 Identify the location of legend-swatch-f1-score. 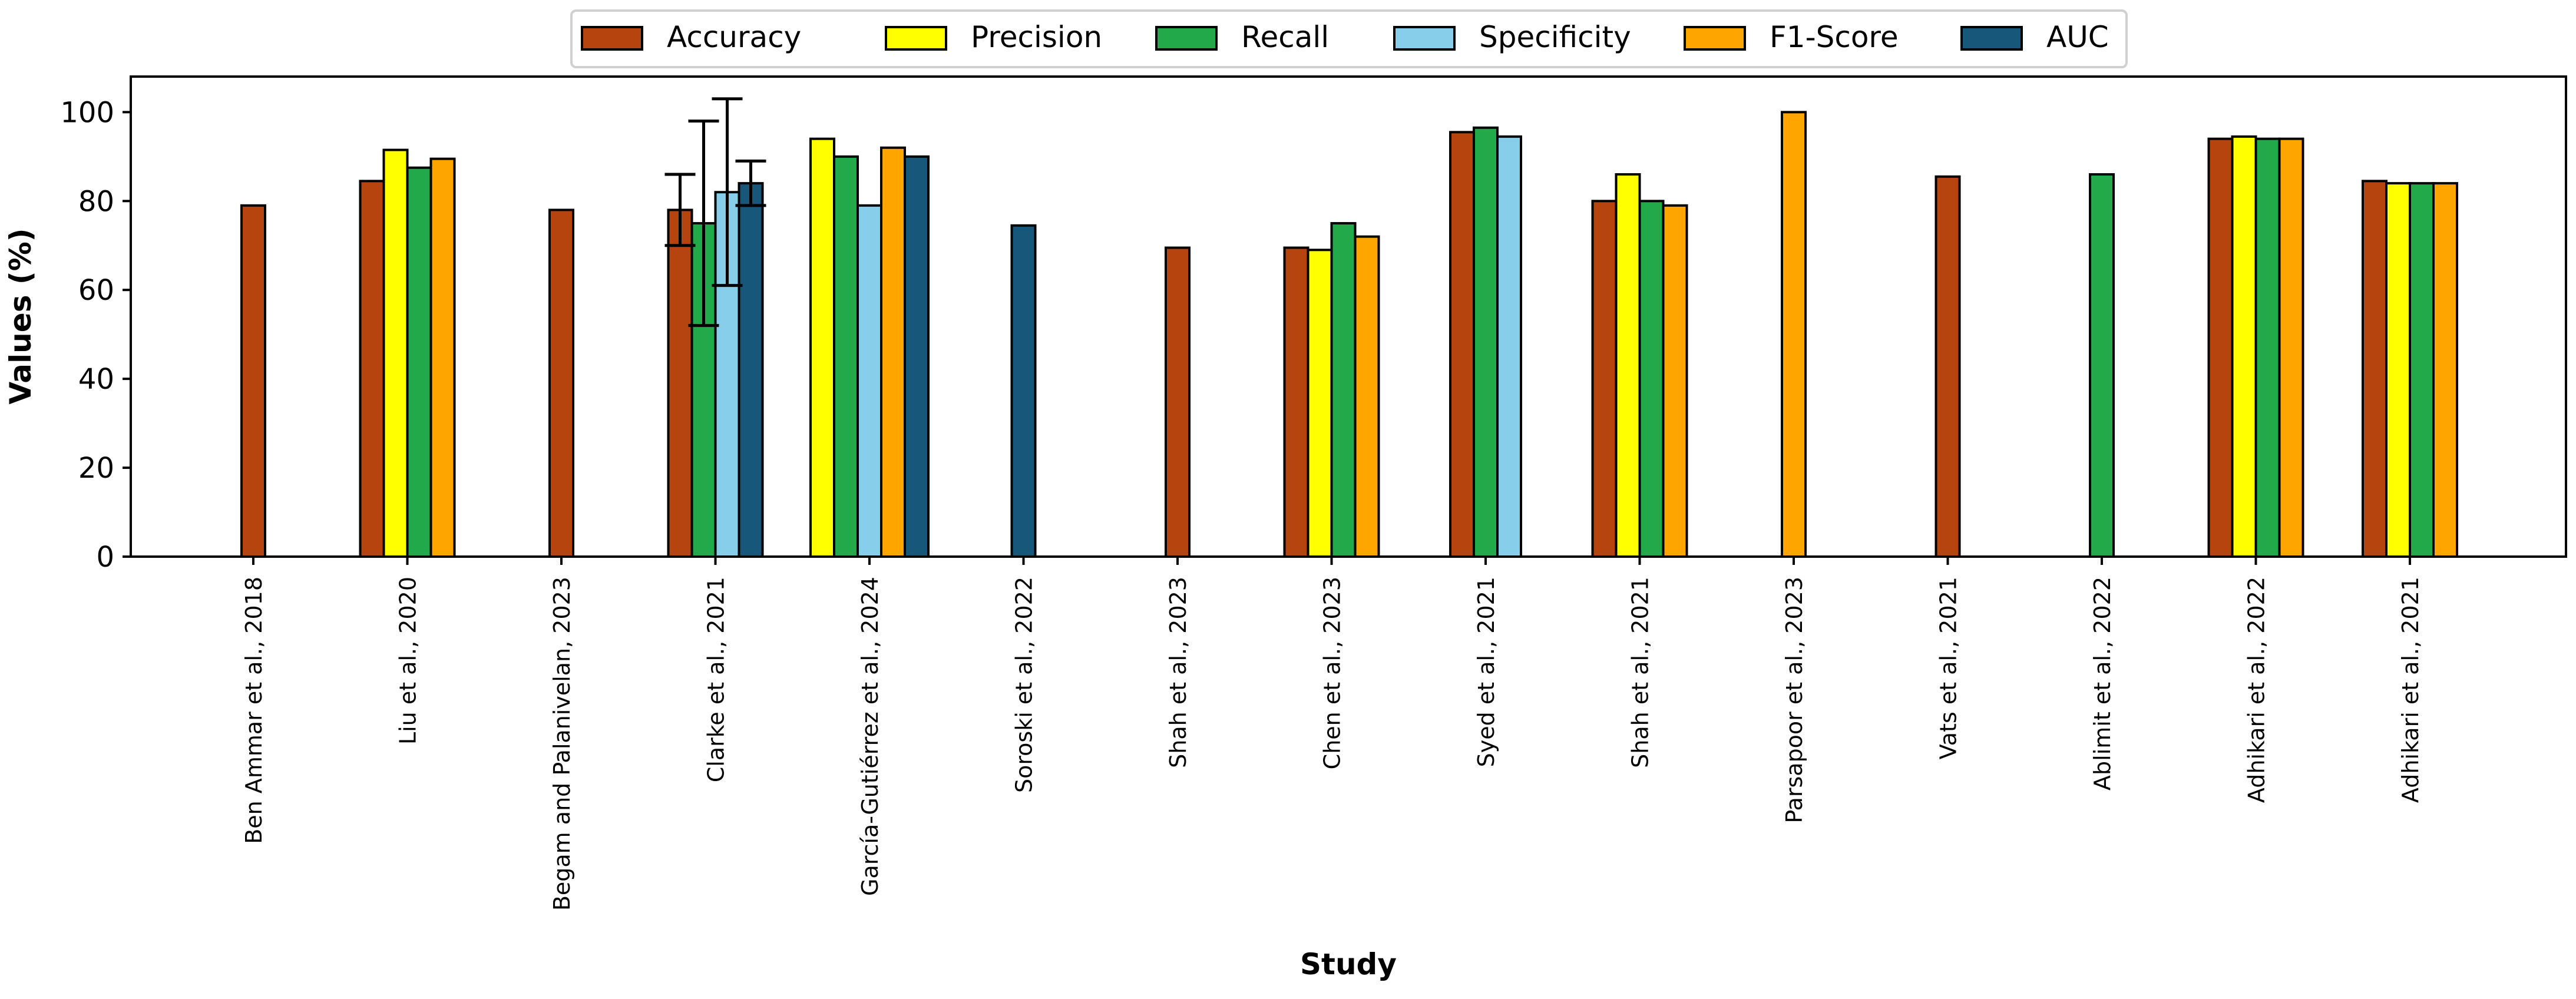
(1715, 38).